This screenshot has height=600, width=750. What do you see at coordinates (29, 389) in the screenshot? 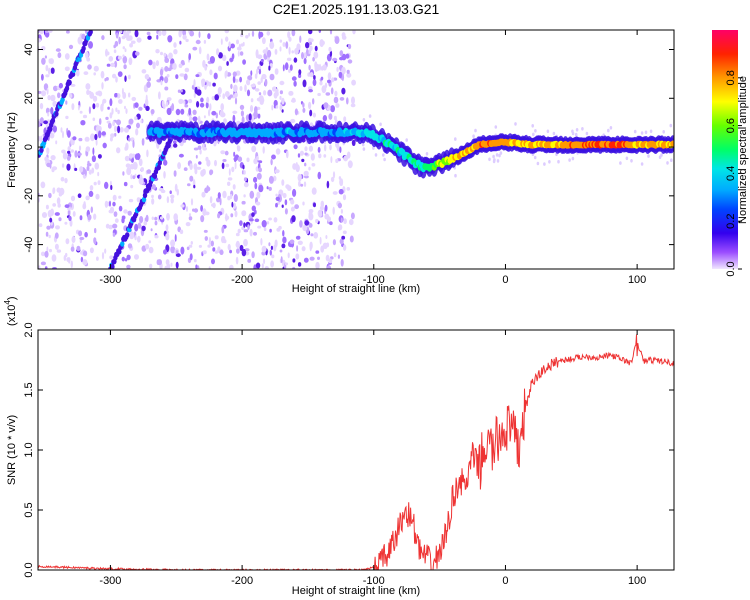
I see `y-tick-label: 1.5` at bounding box center [29, 389].